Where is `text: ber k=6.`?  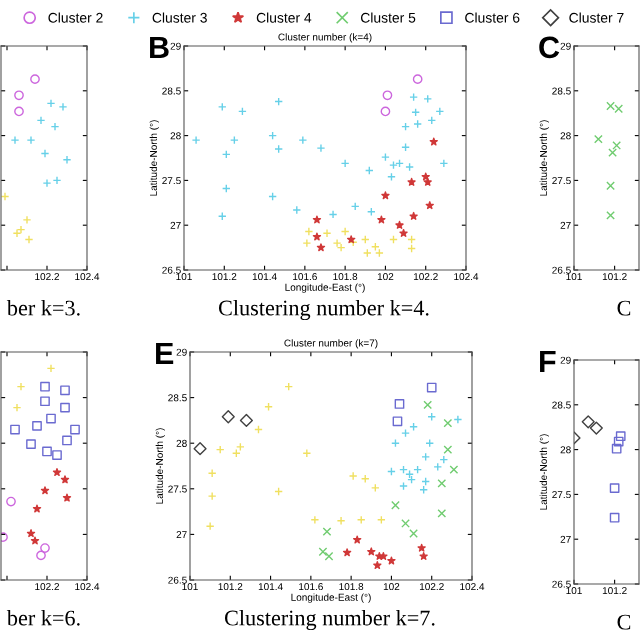
text: ber k=6. is located at coordinates (43, 617).